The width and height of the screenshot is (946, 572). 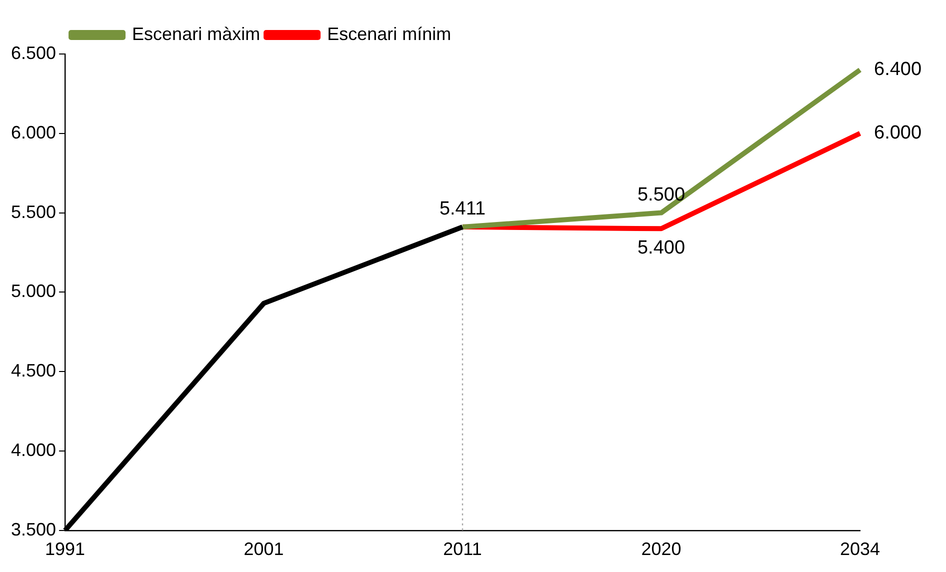 I want to click on data-label: 5.500, so click(x=661, y=195).